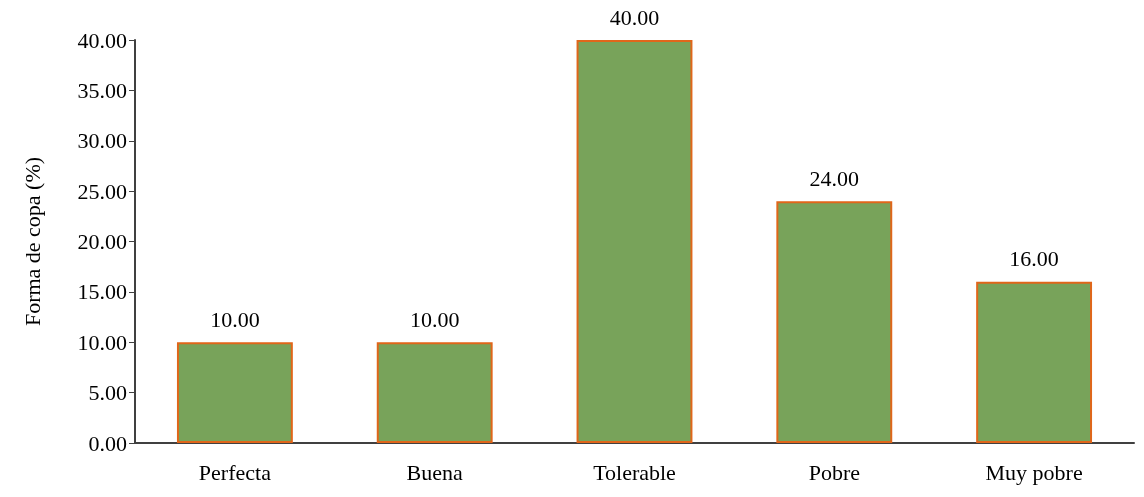 This screenshot has height=497, width=1144. What do you see at coordinates (435, 472) in the screenshot?
I see `x-tick-label: Buena` at bounding box center [435, 472].